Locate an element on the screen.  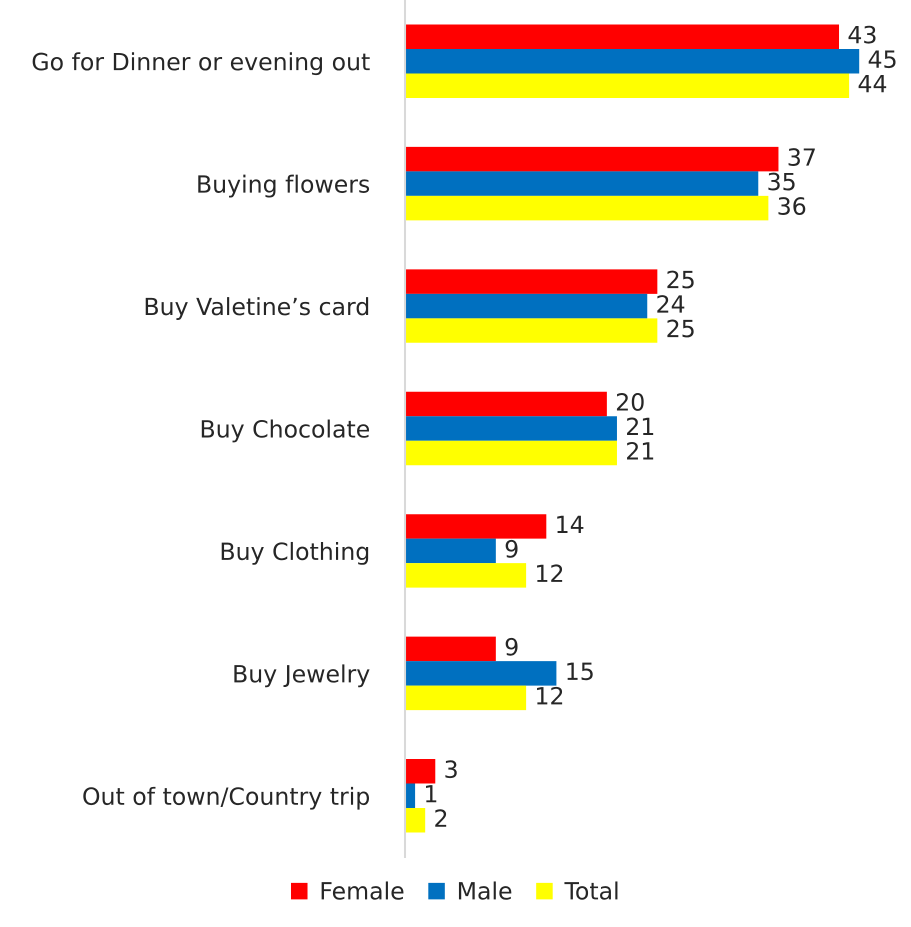
y-tick-label: Out of town/Country trip is located at coordinates (226, 798).